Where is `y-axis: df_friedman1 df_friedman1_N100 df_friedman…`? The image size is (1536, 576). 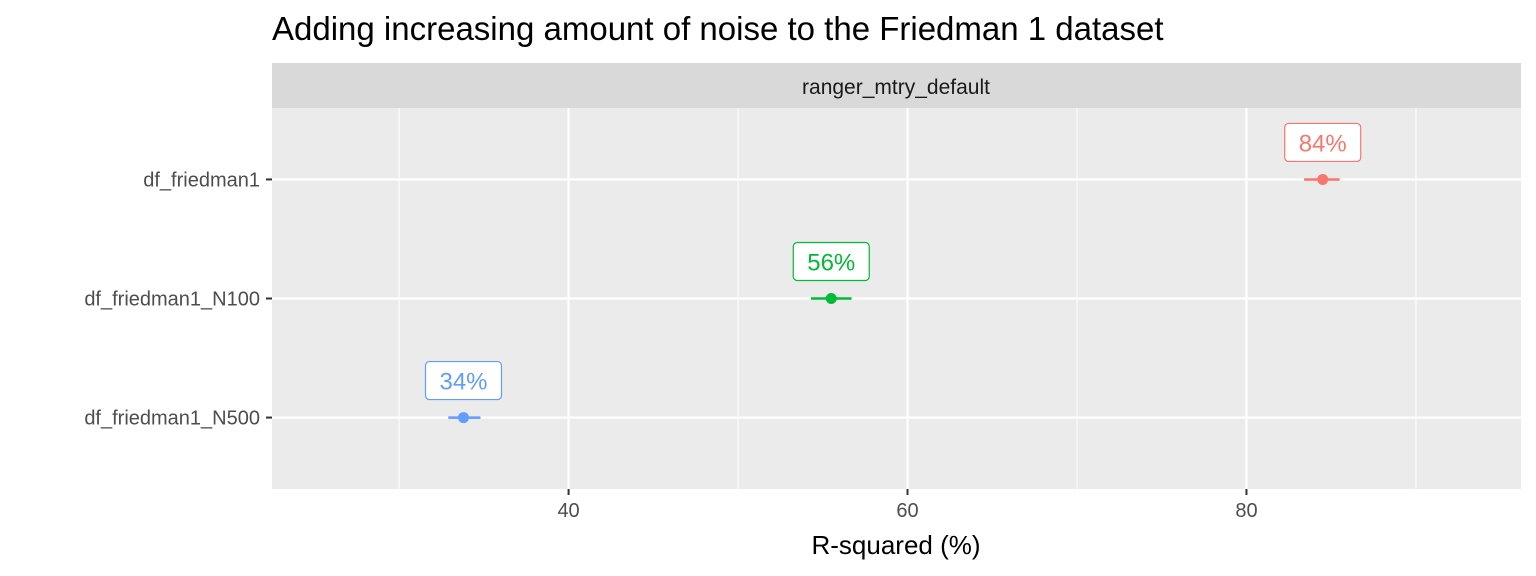
y-axis: df_friedman1 df_friedman1_N100 df_friedman… is located at coordinates (178, 299).